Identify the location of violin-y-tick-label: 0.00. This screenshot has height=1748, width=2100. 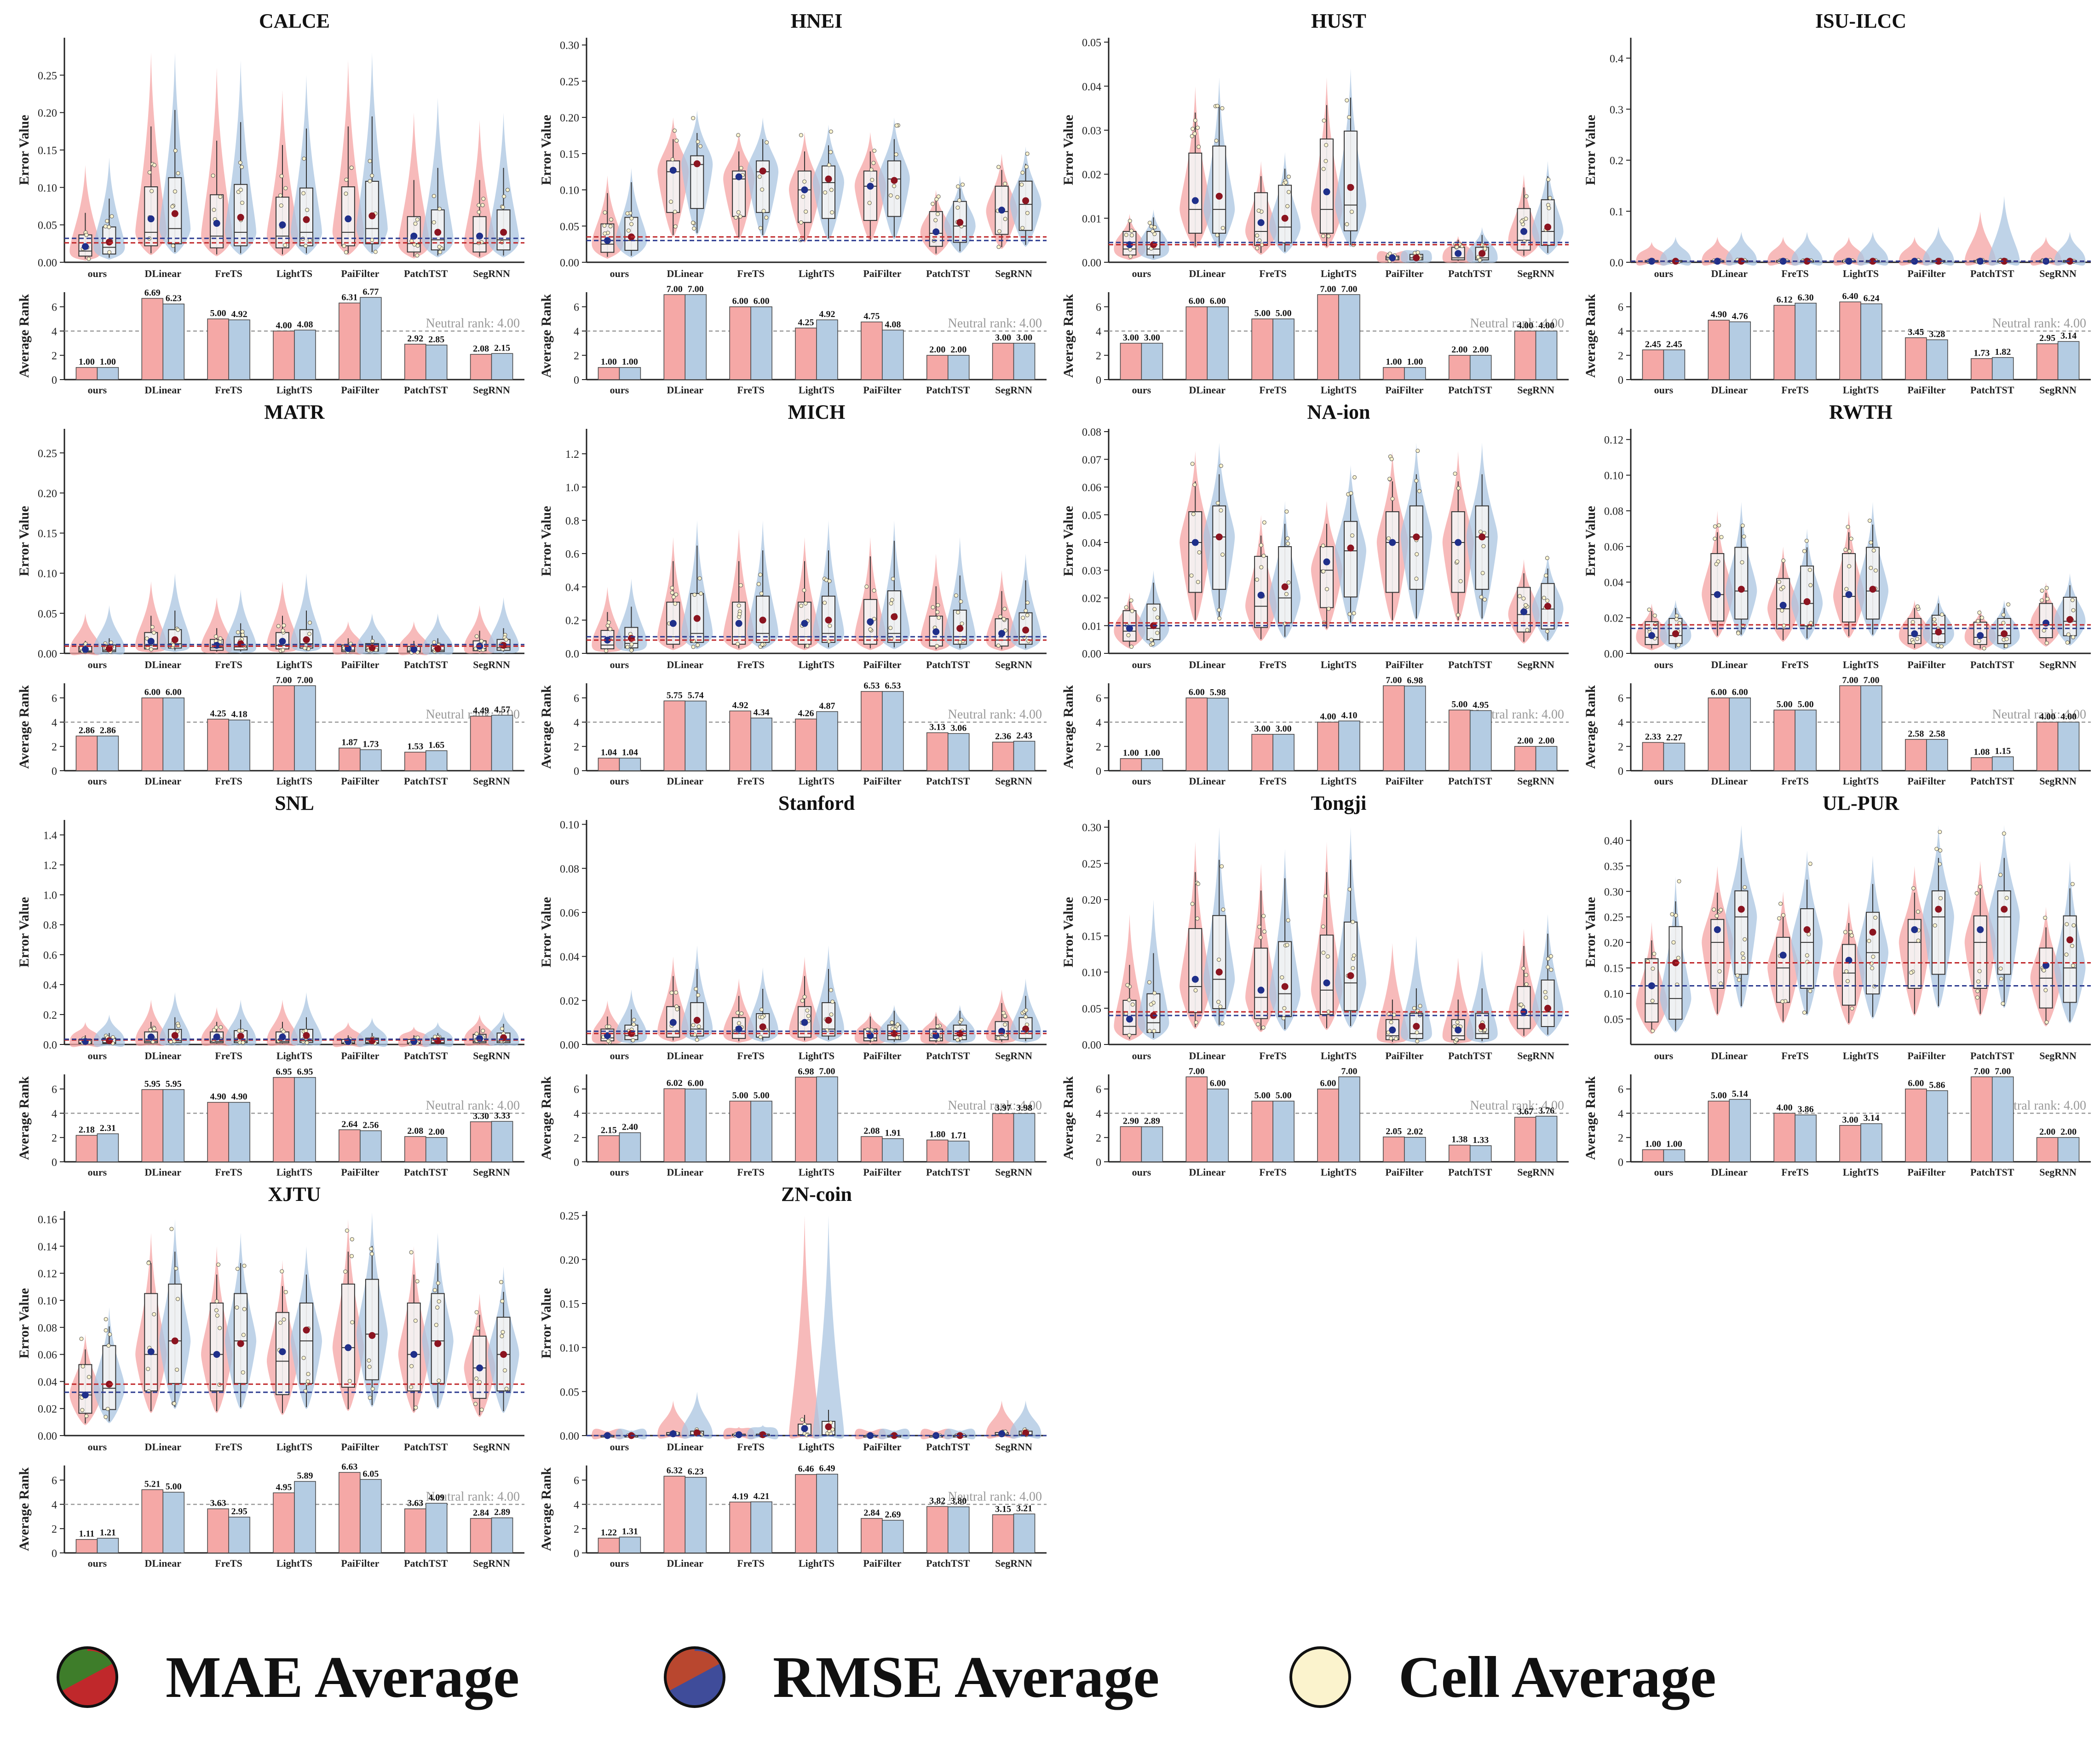
(47, 654).